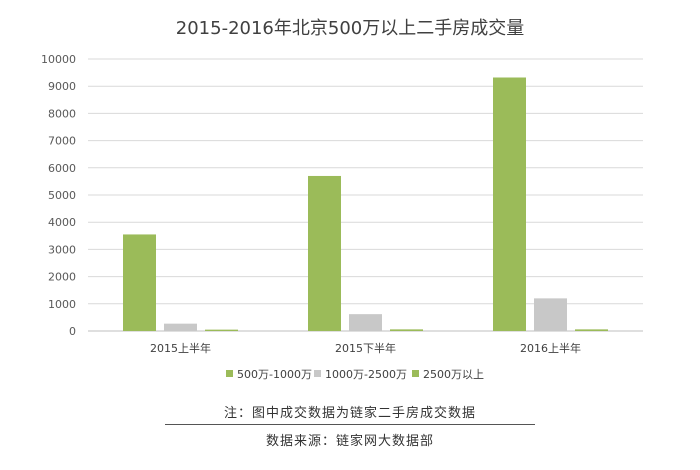 This screenshot has height=470, width=700. I want to click on x-category-label: 2015下半年, so click(365, 348).